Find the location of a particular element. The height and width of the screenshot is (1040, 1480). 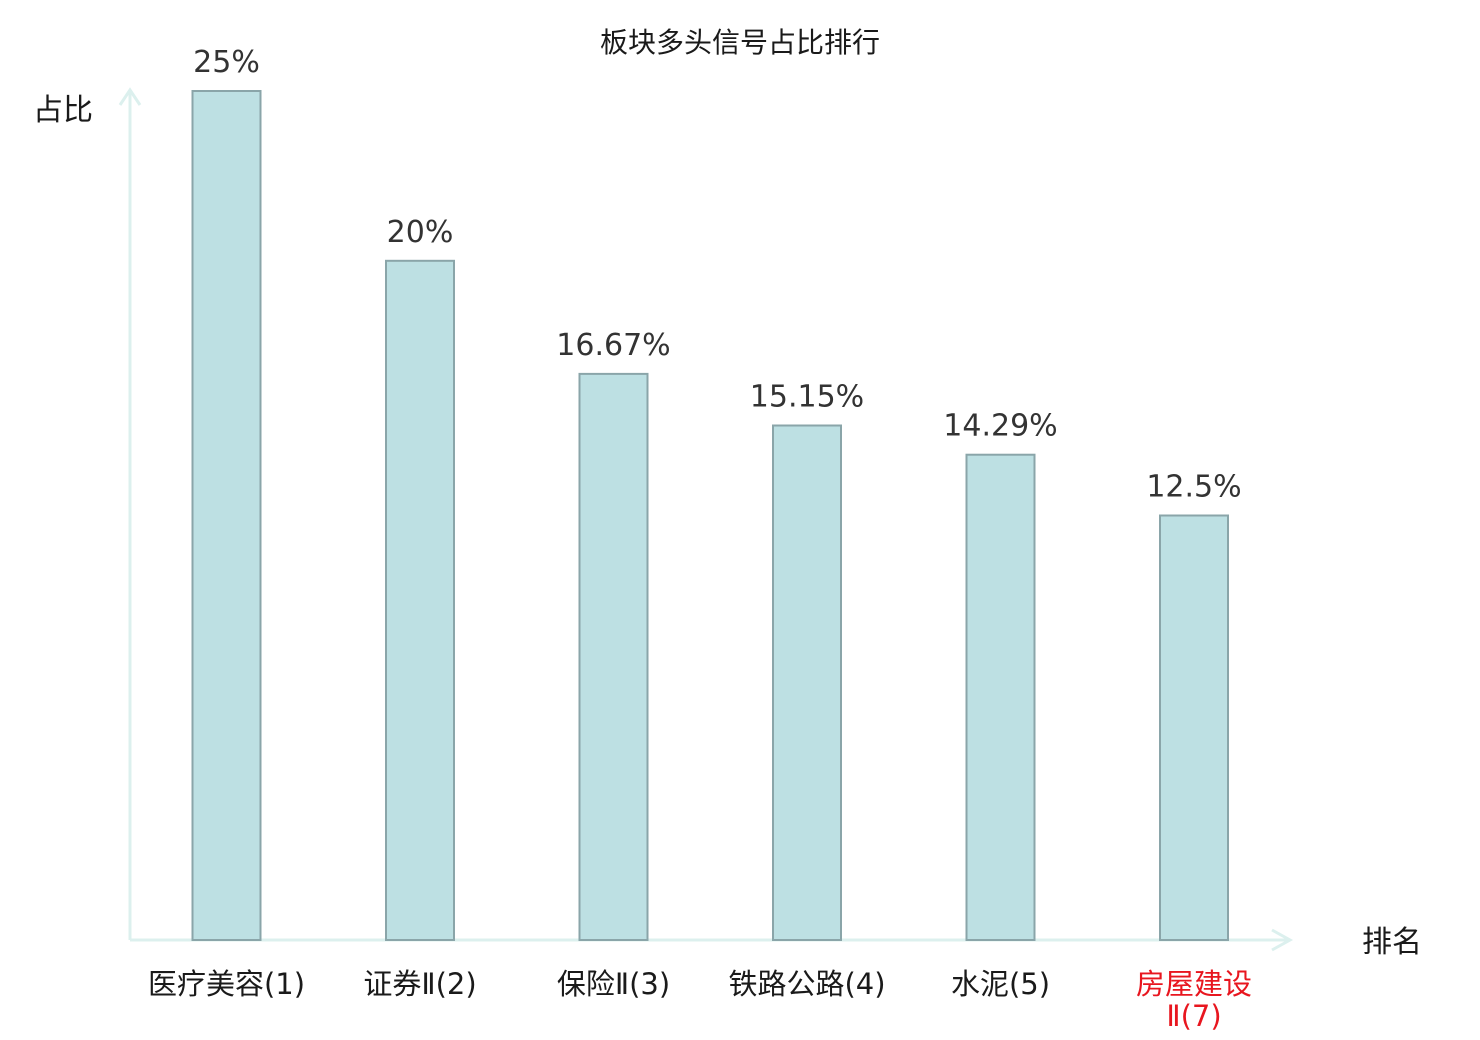

bar-value-label: 15.15% is located at coordinates (807, 397).